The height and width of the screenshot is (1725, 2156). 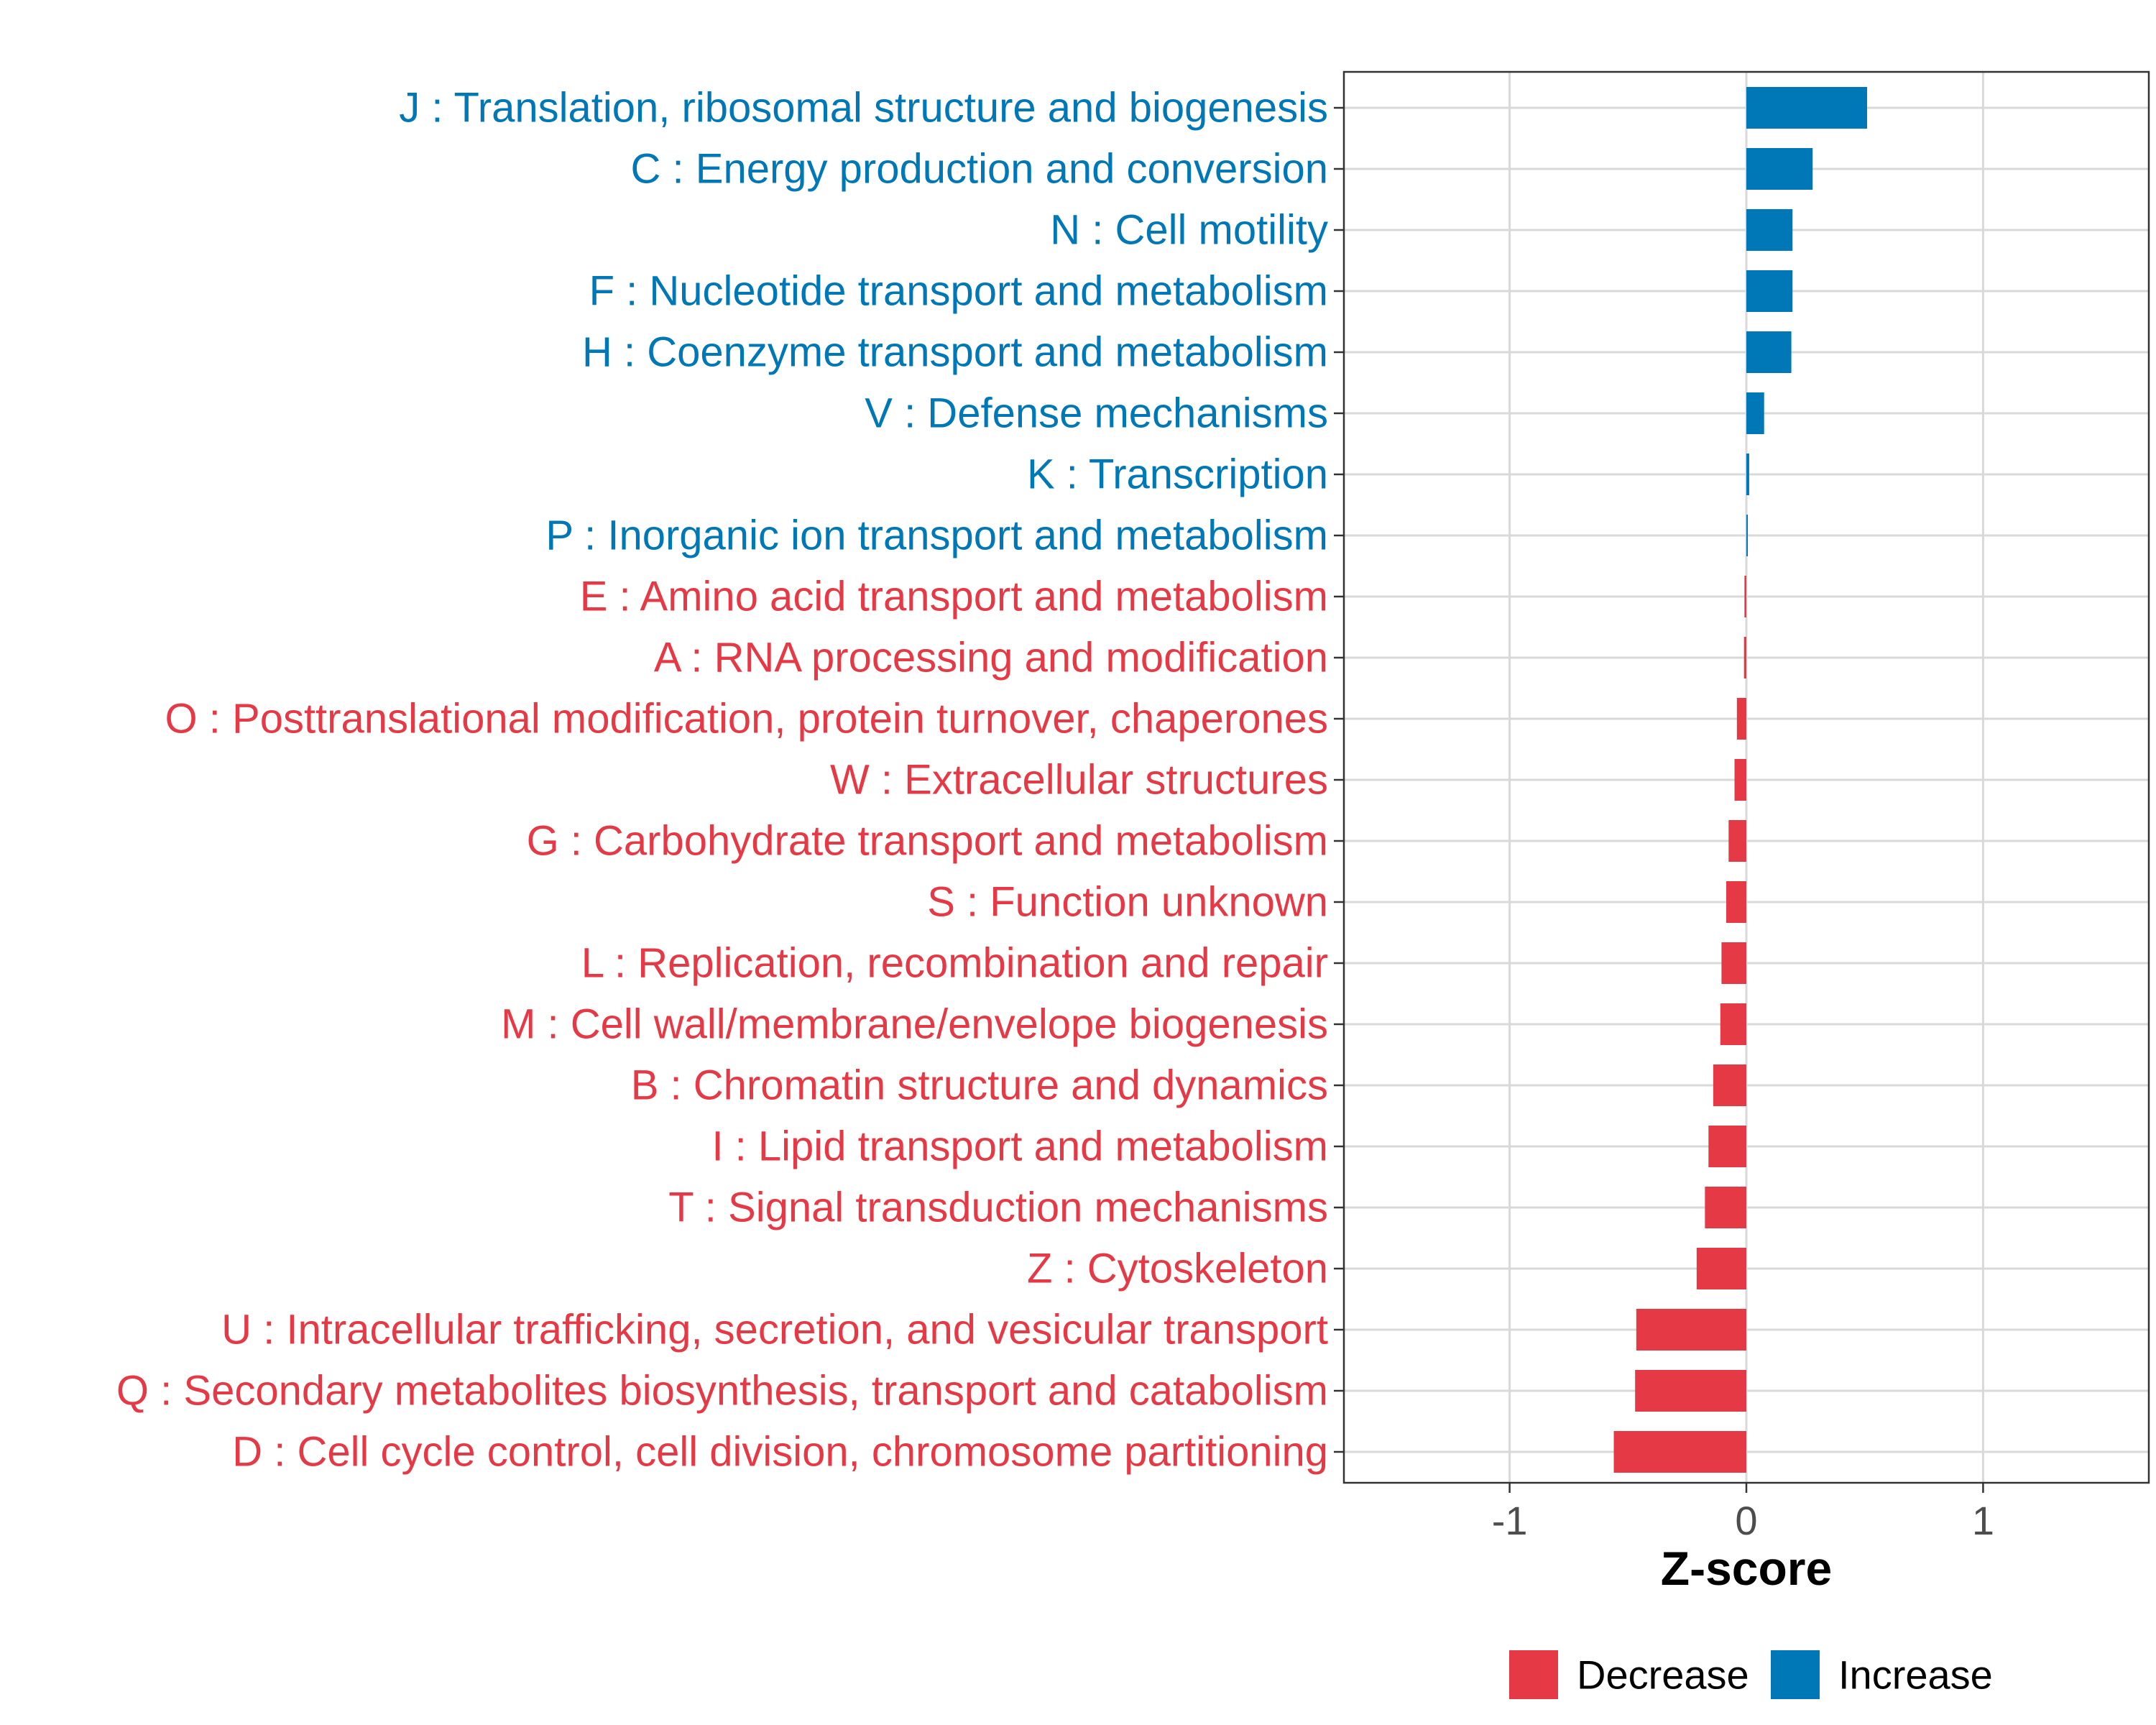 I want to click on y-tick-label: V : Defense mechanisms, so click(x=1096, y=413).